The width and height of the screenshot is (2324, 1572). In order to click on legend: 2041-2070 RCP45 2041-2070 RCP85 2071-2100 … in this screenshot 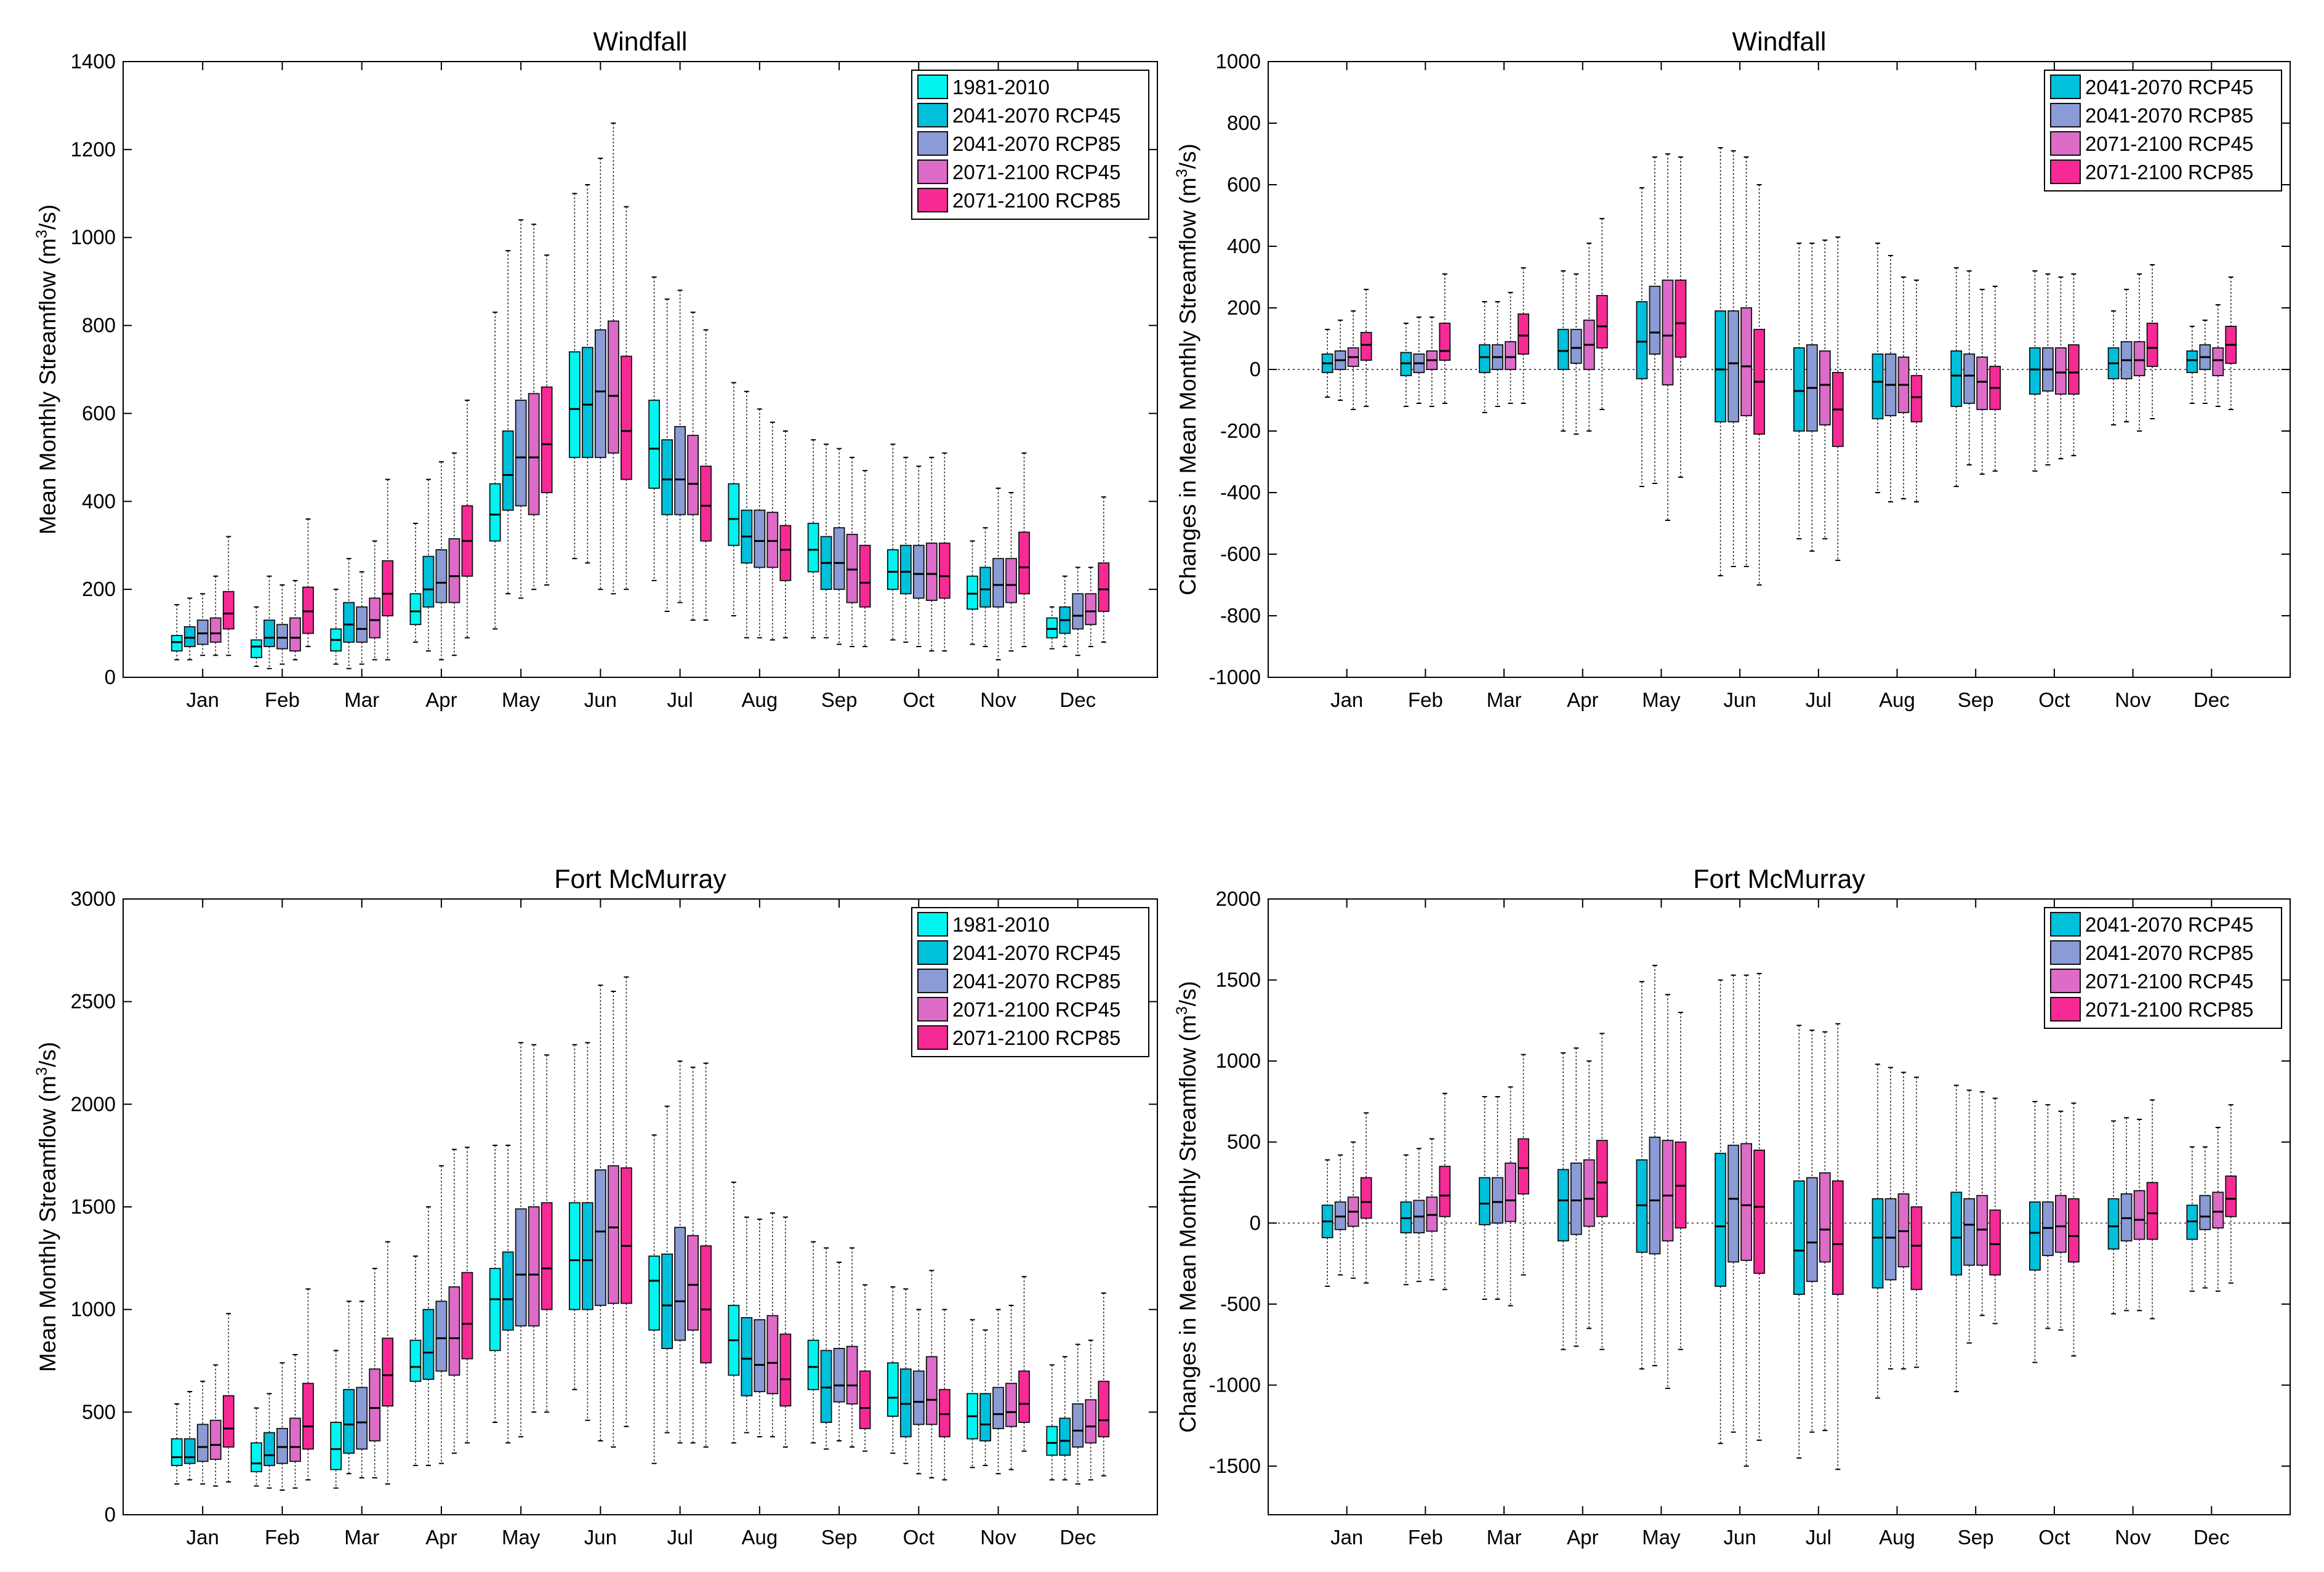, I will do `click(2163, 968)`.